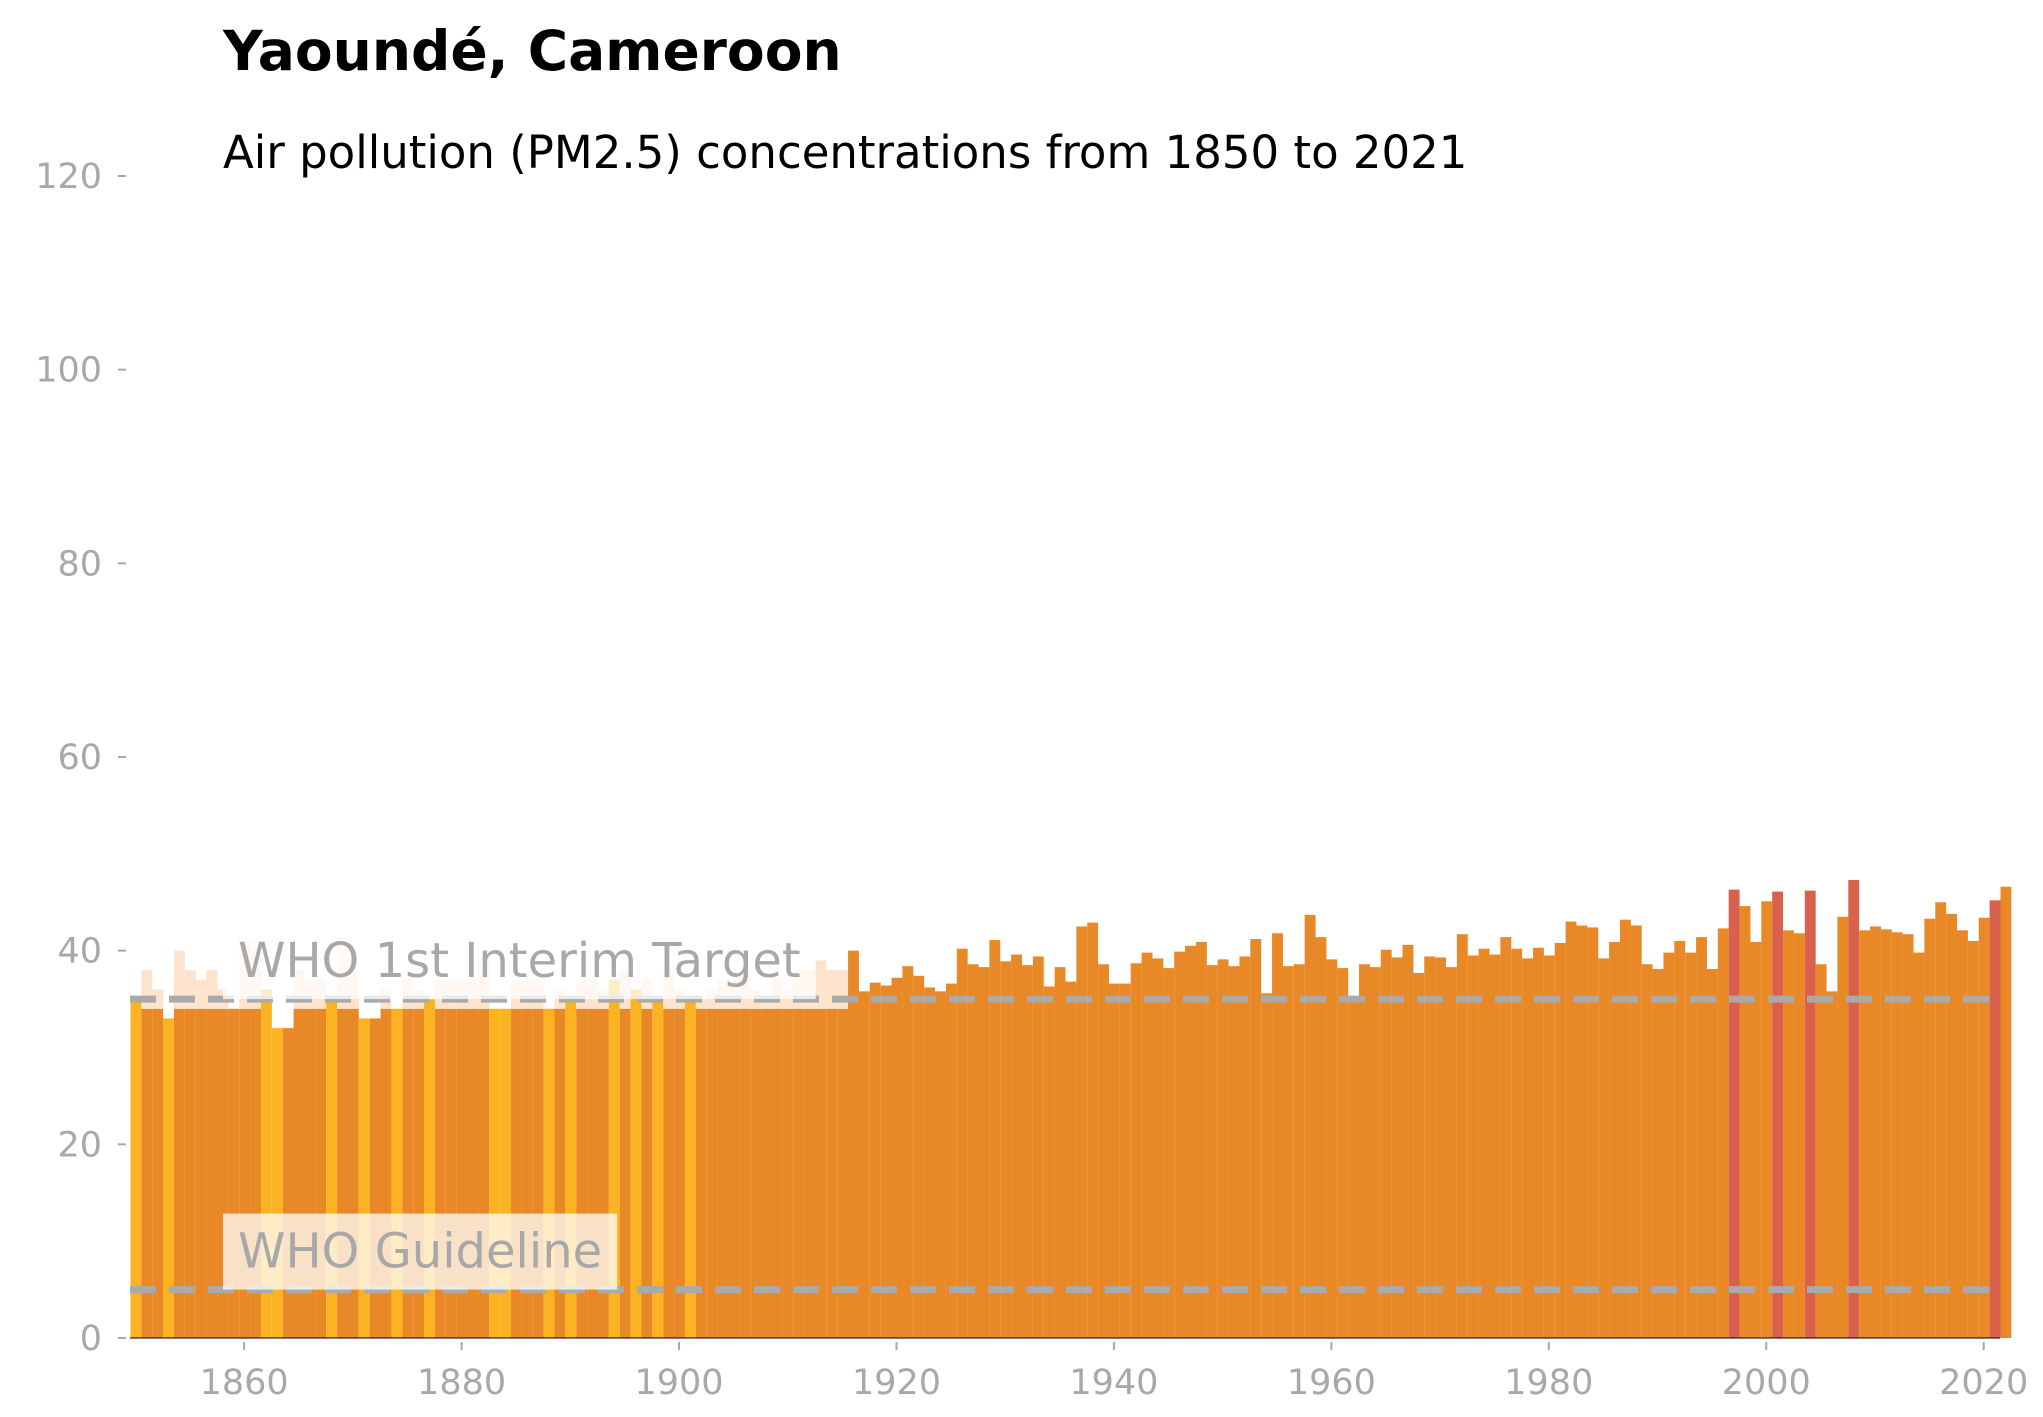  What do you see at coordinates (734, 1173) in the screenshot?
I see `bar-1905` at bounding box center [734, 1173].